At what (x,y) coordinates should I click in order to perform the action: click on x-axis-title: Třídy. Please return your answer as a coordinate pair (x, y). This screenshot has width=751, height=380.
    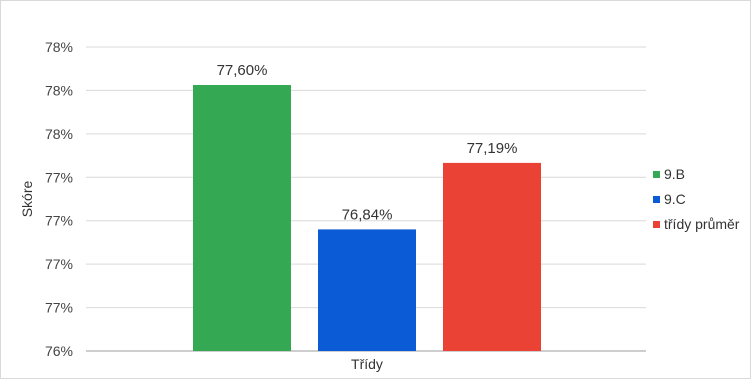
    Looking at the image, I should click on (367, 364).